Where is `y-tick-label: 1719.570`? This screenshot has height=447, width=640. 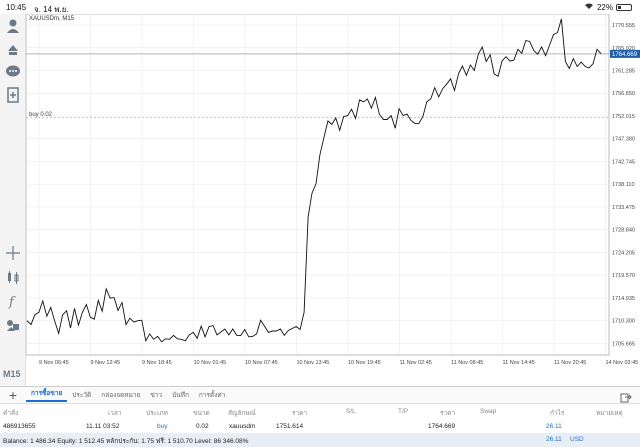 y-tick-label: 1719.570 is located at coordinates (623, 276).